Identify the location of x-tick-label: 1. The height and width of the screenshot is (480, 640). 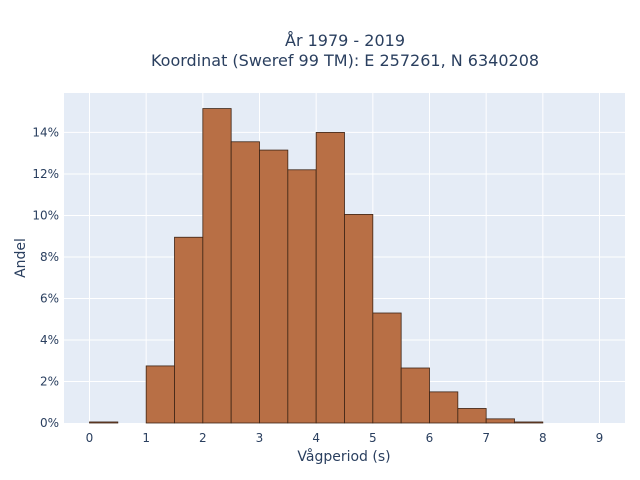
(146, 438).